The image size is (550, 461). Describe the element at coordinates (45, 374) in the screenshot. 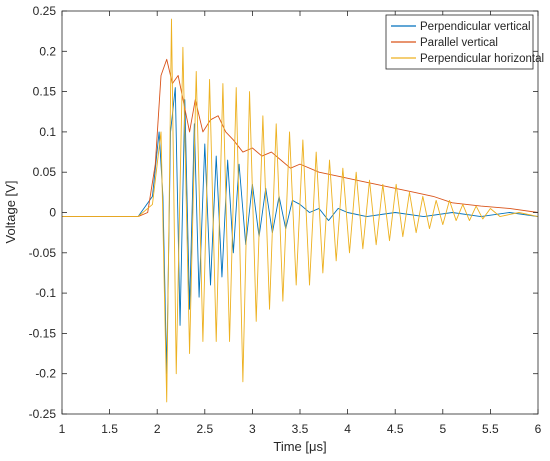

I see `y-tick-label: -0.2` at that location.